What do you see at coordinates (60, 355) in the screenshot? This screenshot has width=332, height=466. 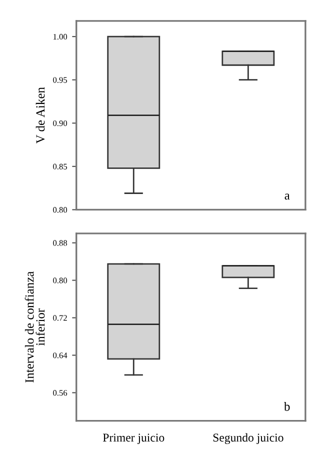 I see `y-tick-label: 0.64` at bounding box center [60, 355].